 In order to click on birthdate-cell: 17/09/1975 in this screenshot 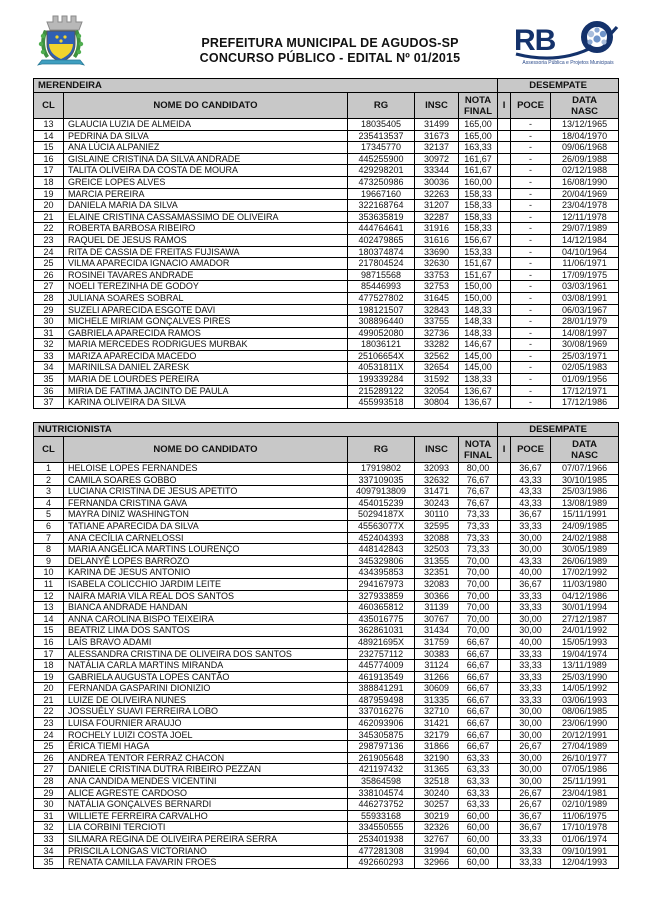, I will do `click(585, 275)`.